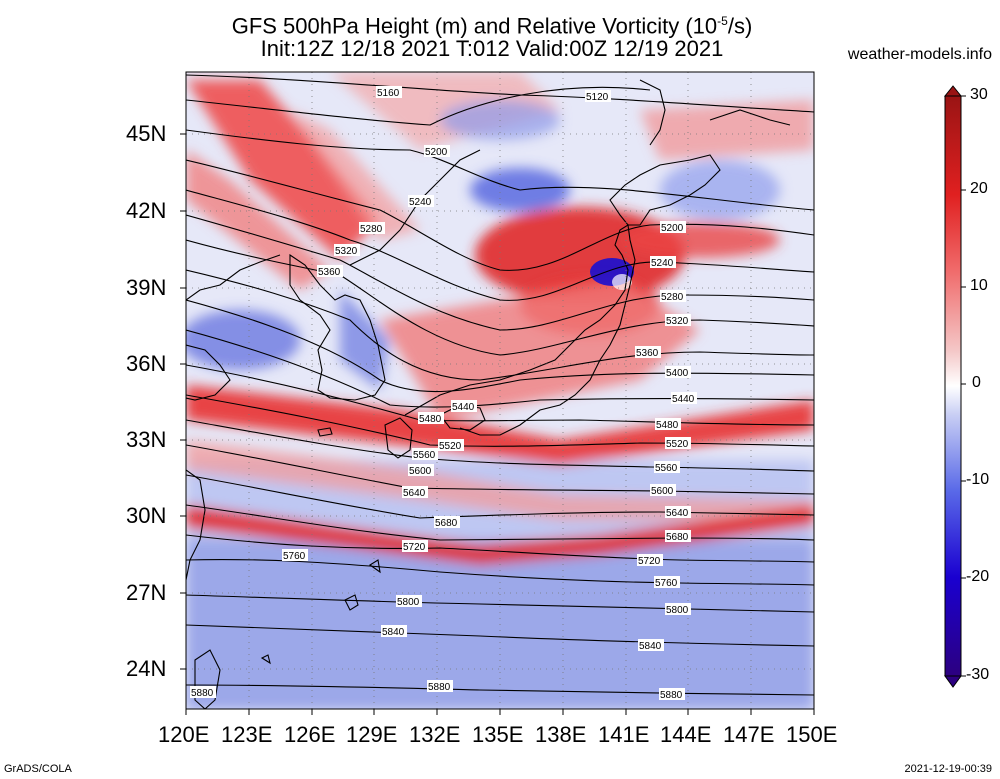 This screenshot has width=1000, height=779. Describe the element at coordinates (749, 734) in the screenshot. I see `lon-label: 147E` at that location.